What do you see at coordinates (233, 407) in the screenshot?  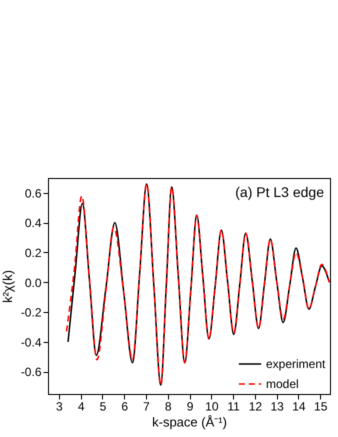 I see `x-tick-label: 11` at bounding box center [233, 407].